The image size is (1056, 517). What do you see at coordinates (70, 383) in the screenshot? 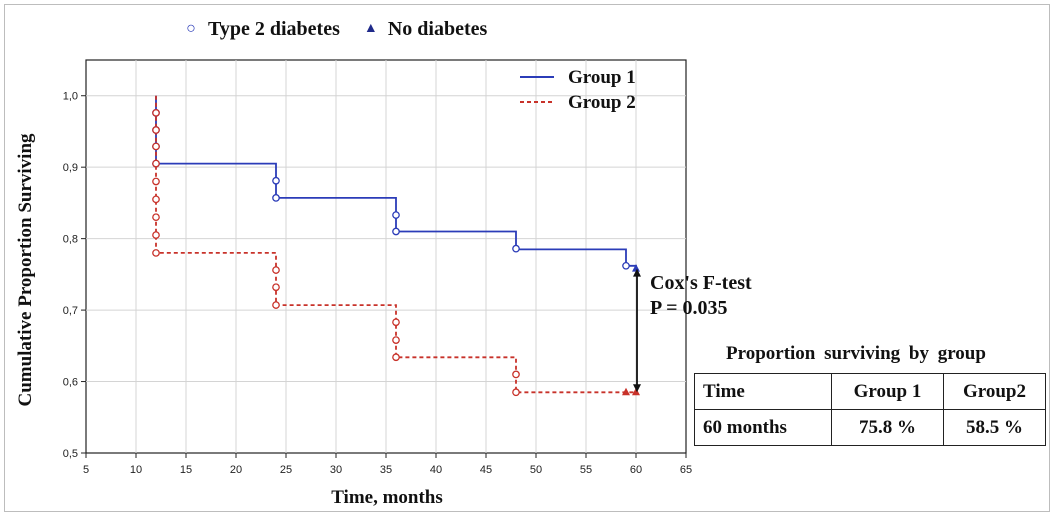
I see `y-tick-label: 0,6` at bounding box center [70, 383].